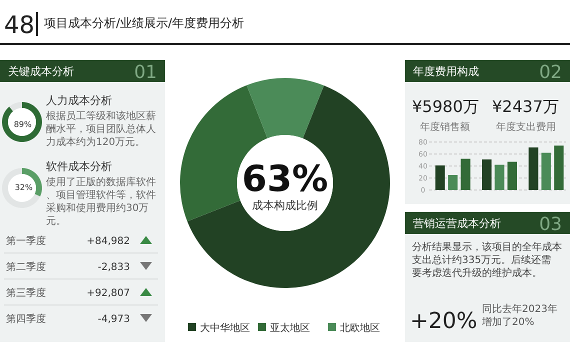 The image size is (570, 360). Describe the element at coordinates (525, 106) in the screenshot. I see `text: ¥2437万` at that location.